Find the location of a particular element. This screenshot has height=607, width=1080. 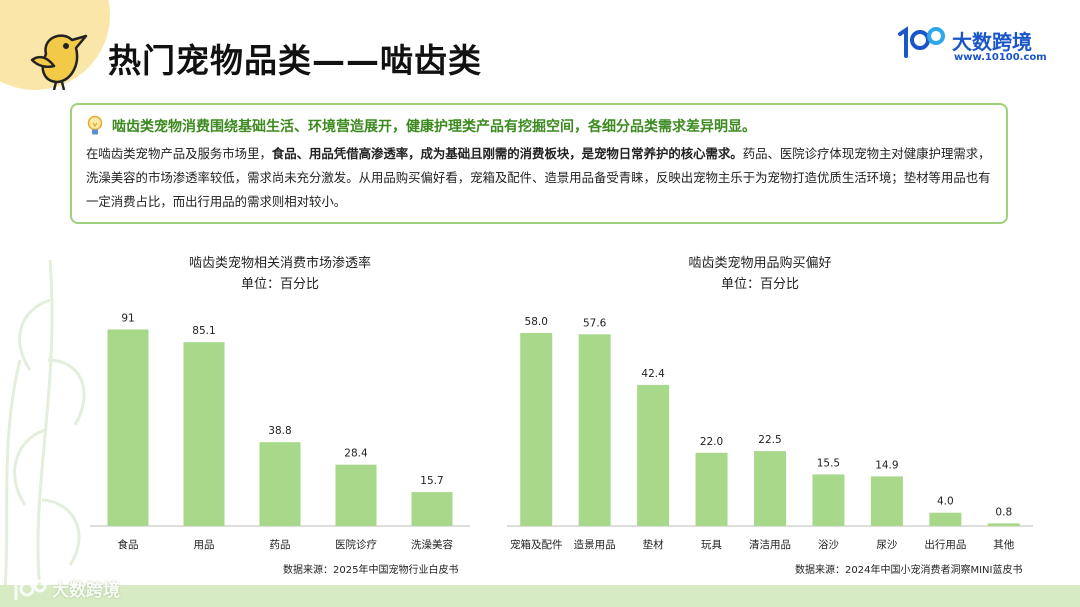

brand-logo: 大数跨境 www.10100.com is located at coordinates (976, 47).